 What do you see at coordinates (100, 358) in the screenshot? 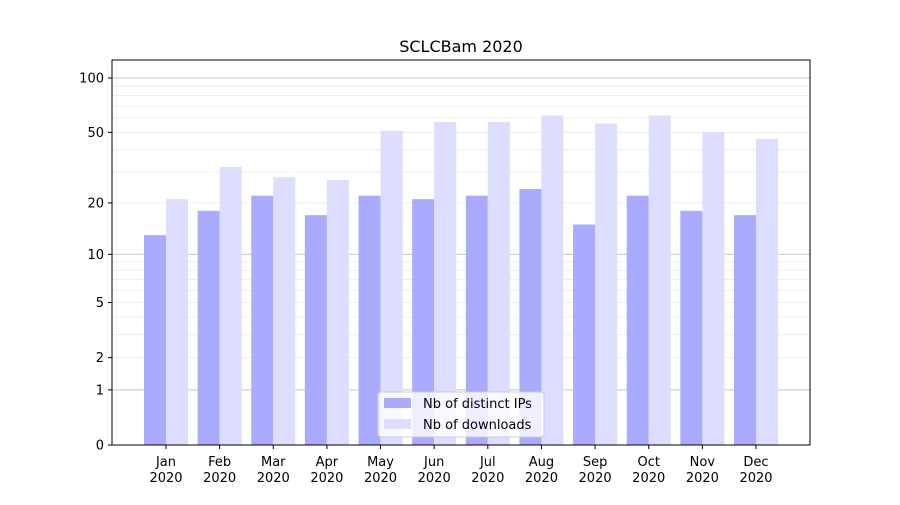
I see `y-tick-label: 2` at bounding box center [100, 358].